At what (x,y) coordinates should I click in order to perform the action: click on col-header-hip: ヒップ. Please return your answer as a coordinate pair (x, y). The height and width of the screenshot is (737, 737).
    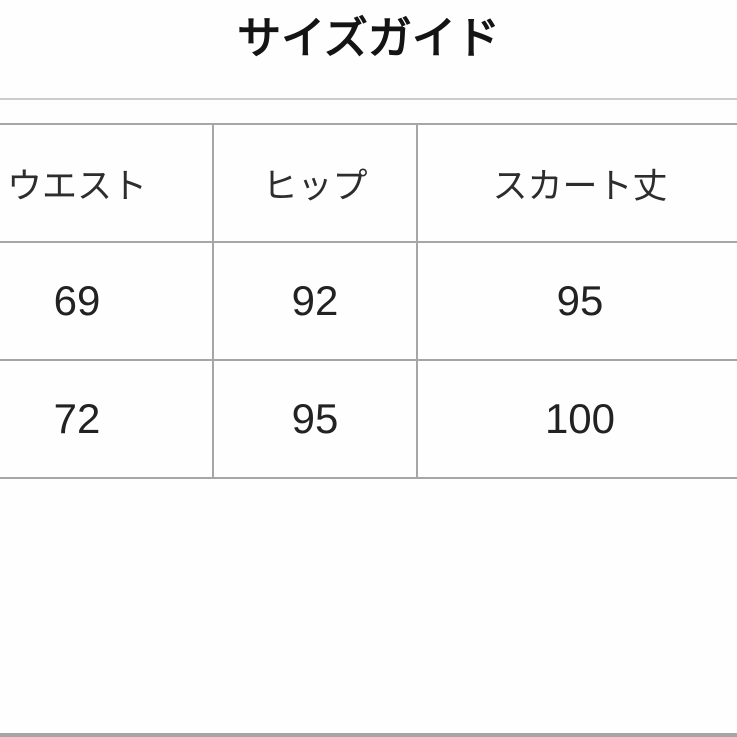
    Looking at the image, I should click on (316, 184).